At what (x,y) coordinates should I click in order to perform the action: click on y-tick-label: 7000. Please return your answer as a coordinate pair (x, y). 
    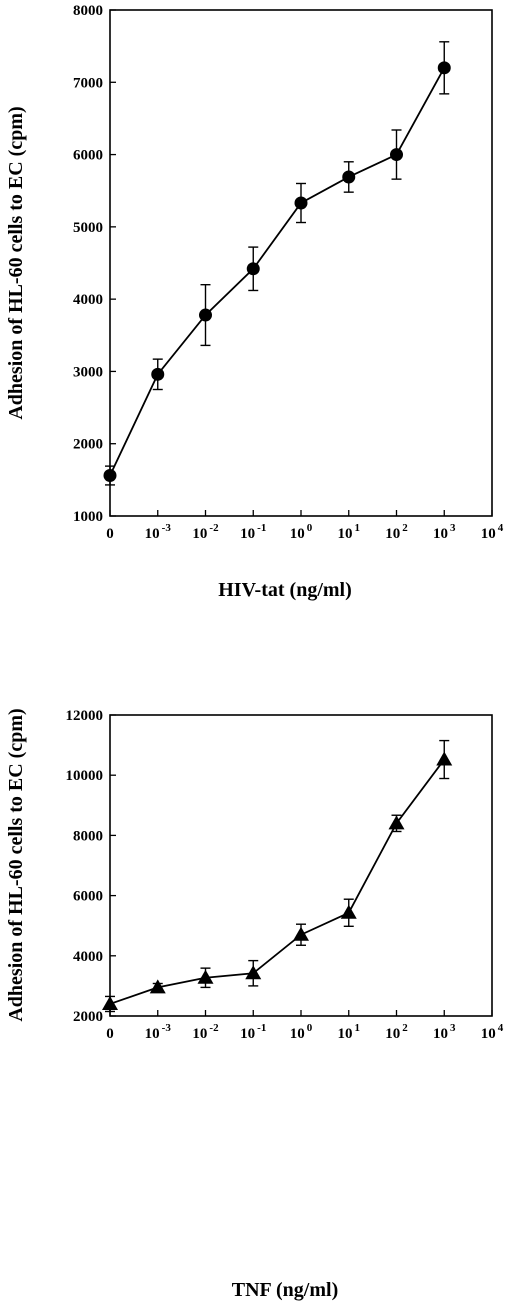
    Looking at the image, I should click on (88, 83).